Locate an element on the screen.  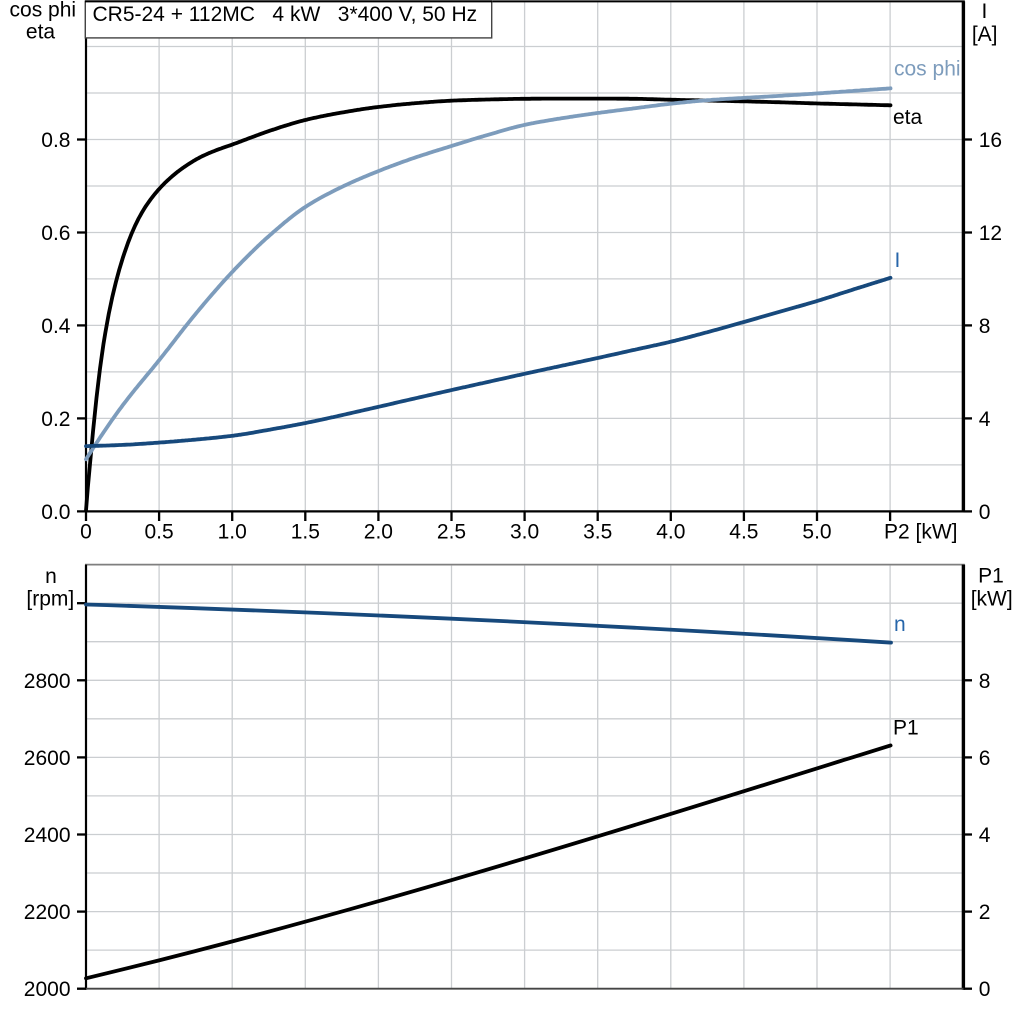
svg-text: 4.0 is located at coordinates (670, 532).